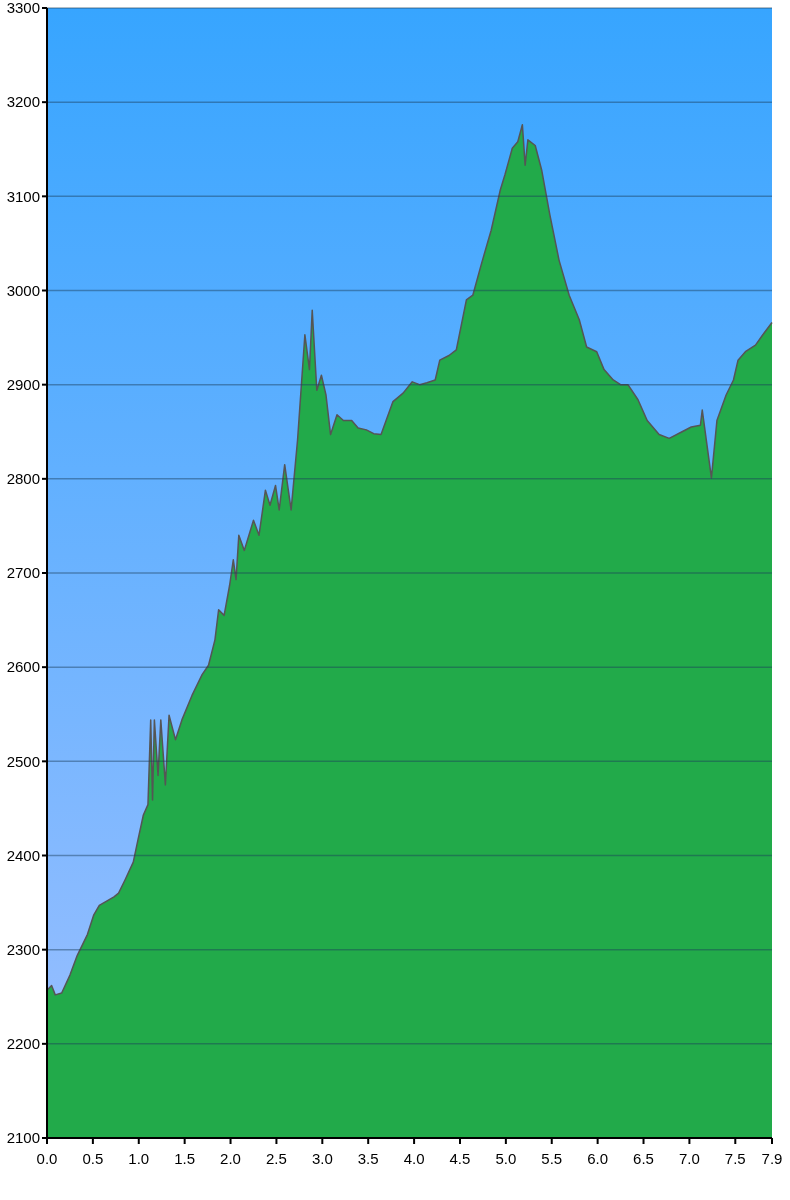 Image resolution: width=790 pixels, height=1200 pixels. Describe the element at coordinates (506, 1158) in the screenshot. I see `x-tick-label: 5.0` at that location.